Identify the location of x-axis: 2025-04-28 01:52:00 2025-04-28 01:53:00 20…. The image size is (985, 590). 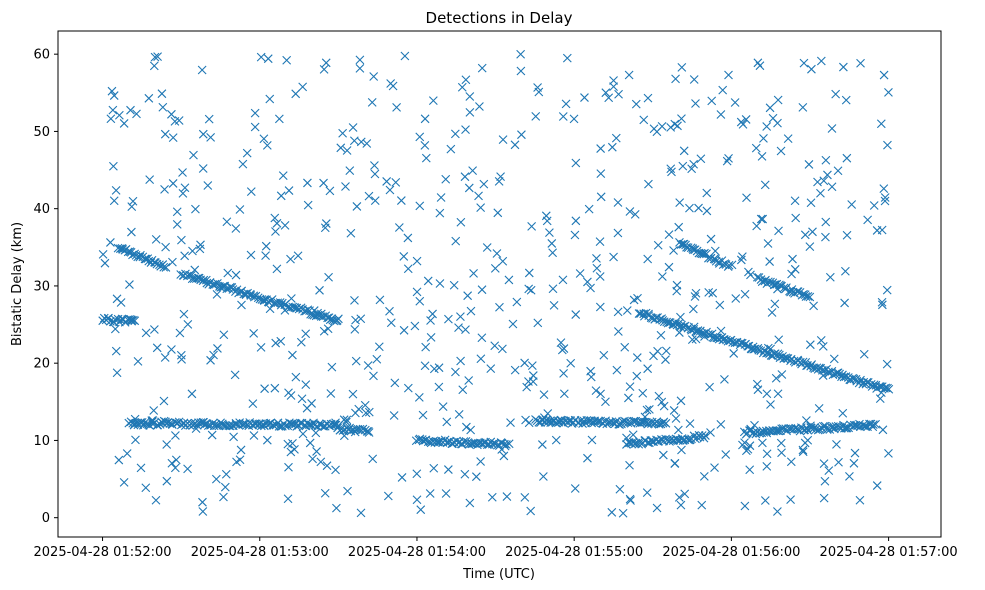
(496, 548).